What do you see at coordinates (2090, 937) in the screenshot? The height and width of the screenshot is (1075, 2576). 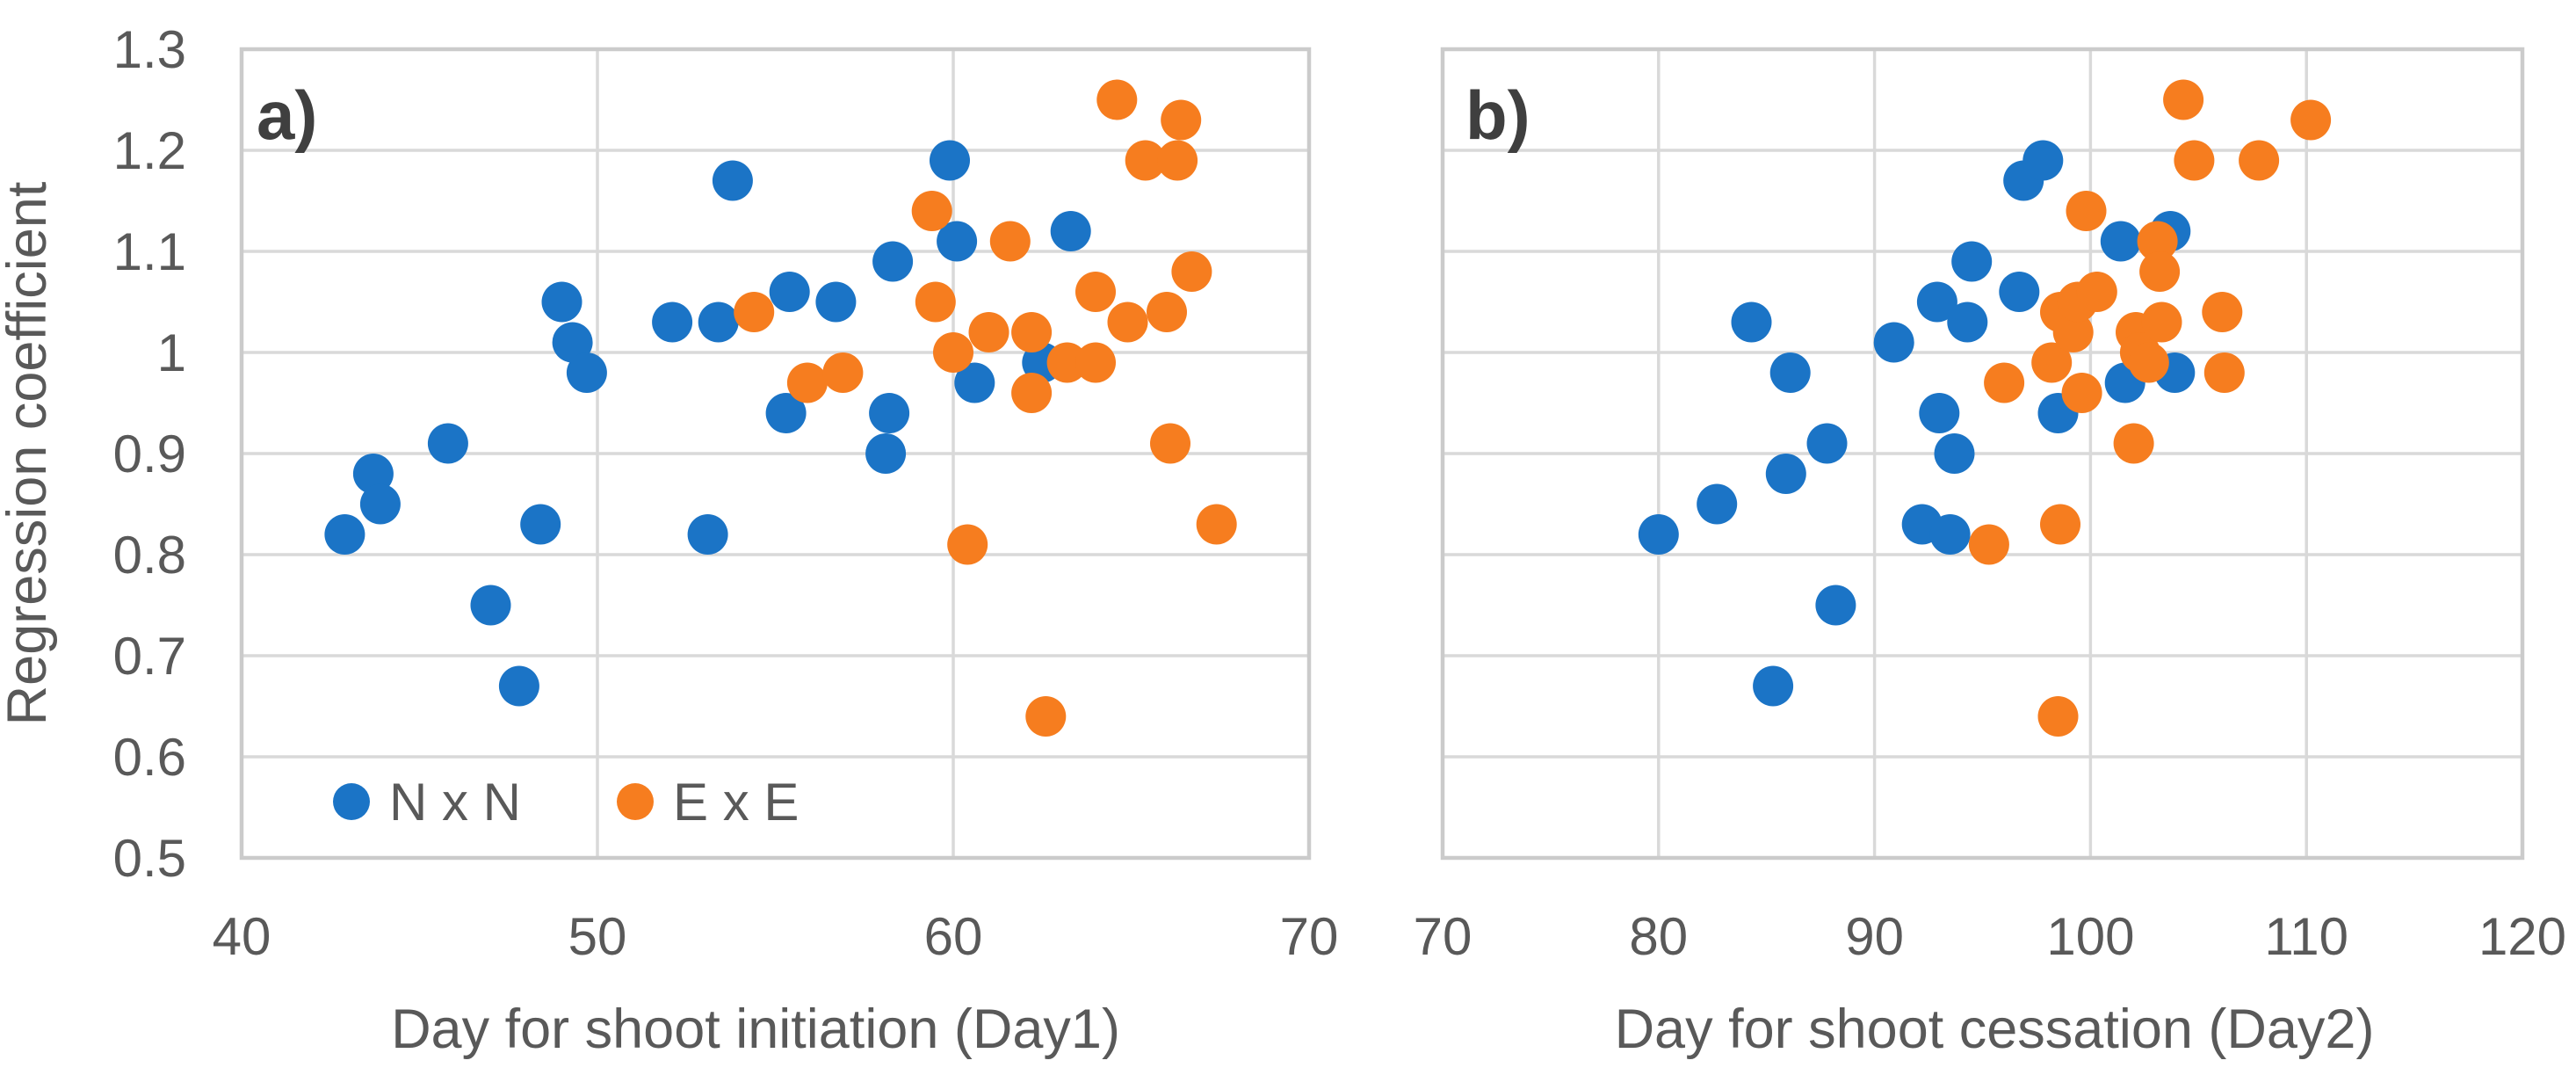 I see `x-tick-label: 100` at bounding box center [2090, 937].